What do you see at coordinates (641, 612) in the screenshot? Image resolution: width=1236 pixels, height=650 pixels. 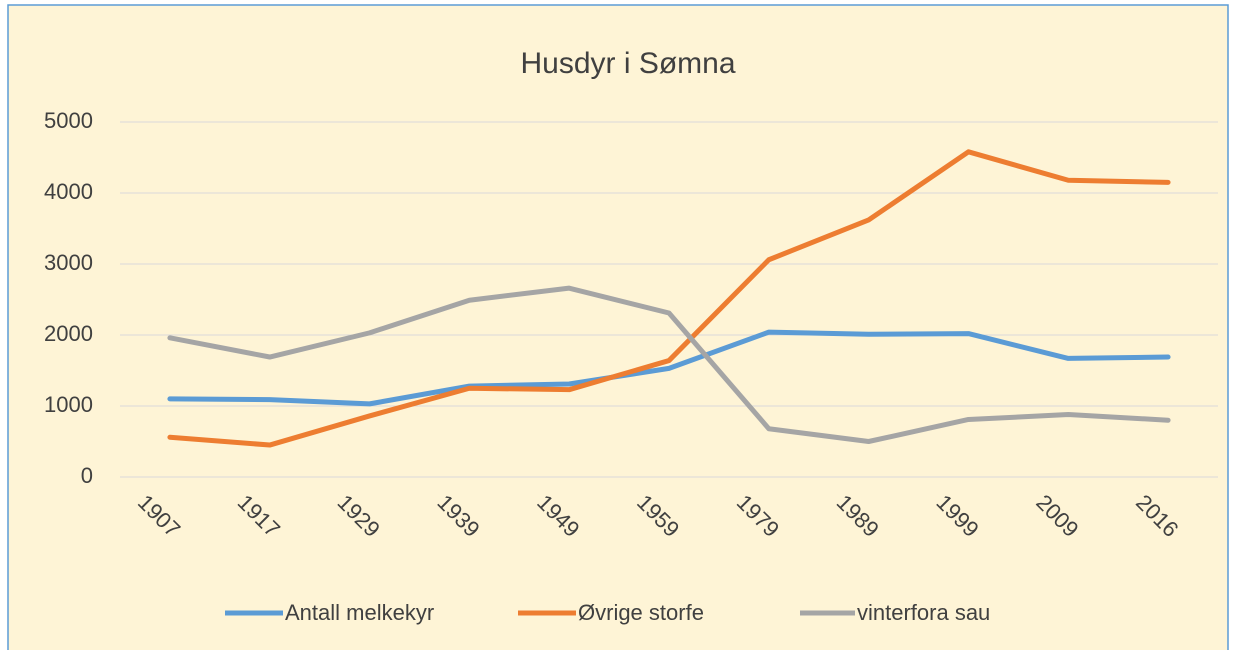 I see `legend-label: Øvrige storfe` at bounding box center [641, 612].